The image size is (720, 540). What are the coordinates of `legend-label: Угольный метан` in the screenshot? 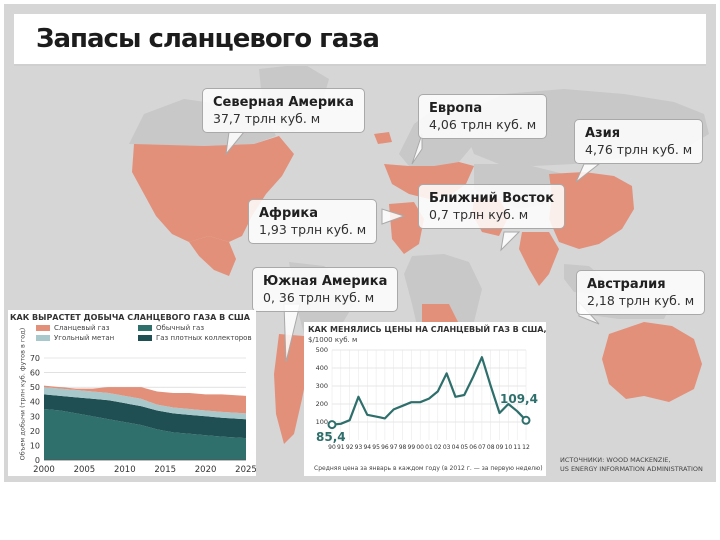 It's located at (84, 338).